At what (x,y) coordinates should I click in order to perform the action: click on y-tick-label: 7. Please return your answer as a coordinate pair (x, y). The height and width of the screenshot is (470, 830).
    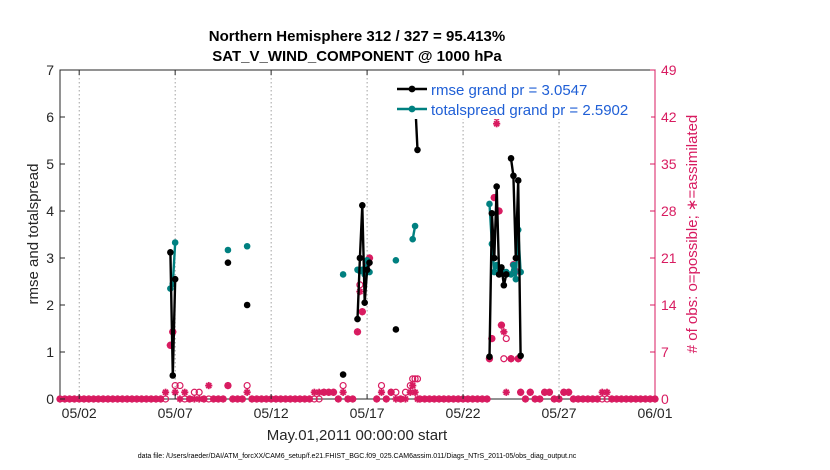
    Looking at the image, I should click on (50, 70).